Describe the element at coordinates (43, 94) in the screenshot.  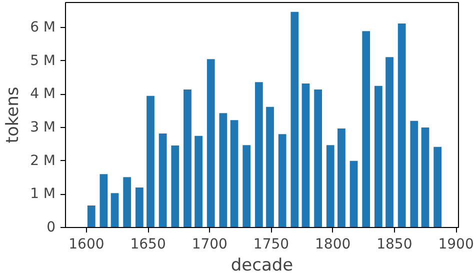
I see `y-tick-label: 4 M` at that location.